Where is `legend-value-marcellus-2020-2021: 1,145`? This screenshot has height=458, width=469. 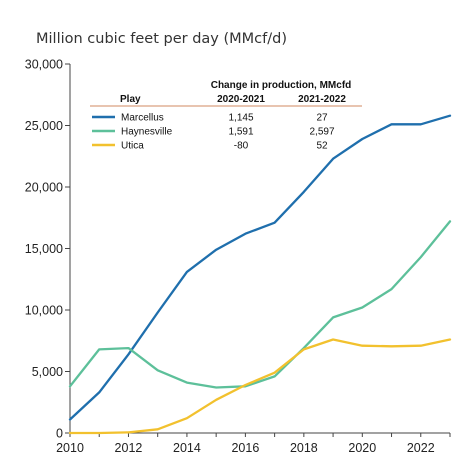
legend-value-marcellus-2020-2021: 1,145 is located at coordinates (240, 118).